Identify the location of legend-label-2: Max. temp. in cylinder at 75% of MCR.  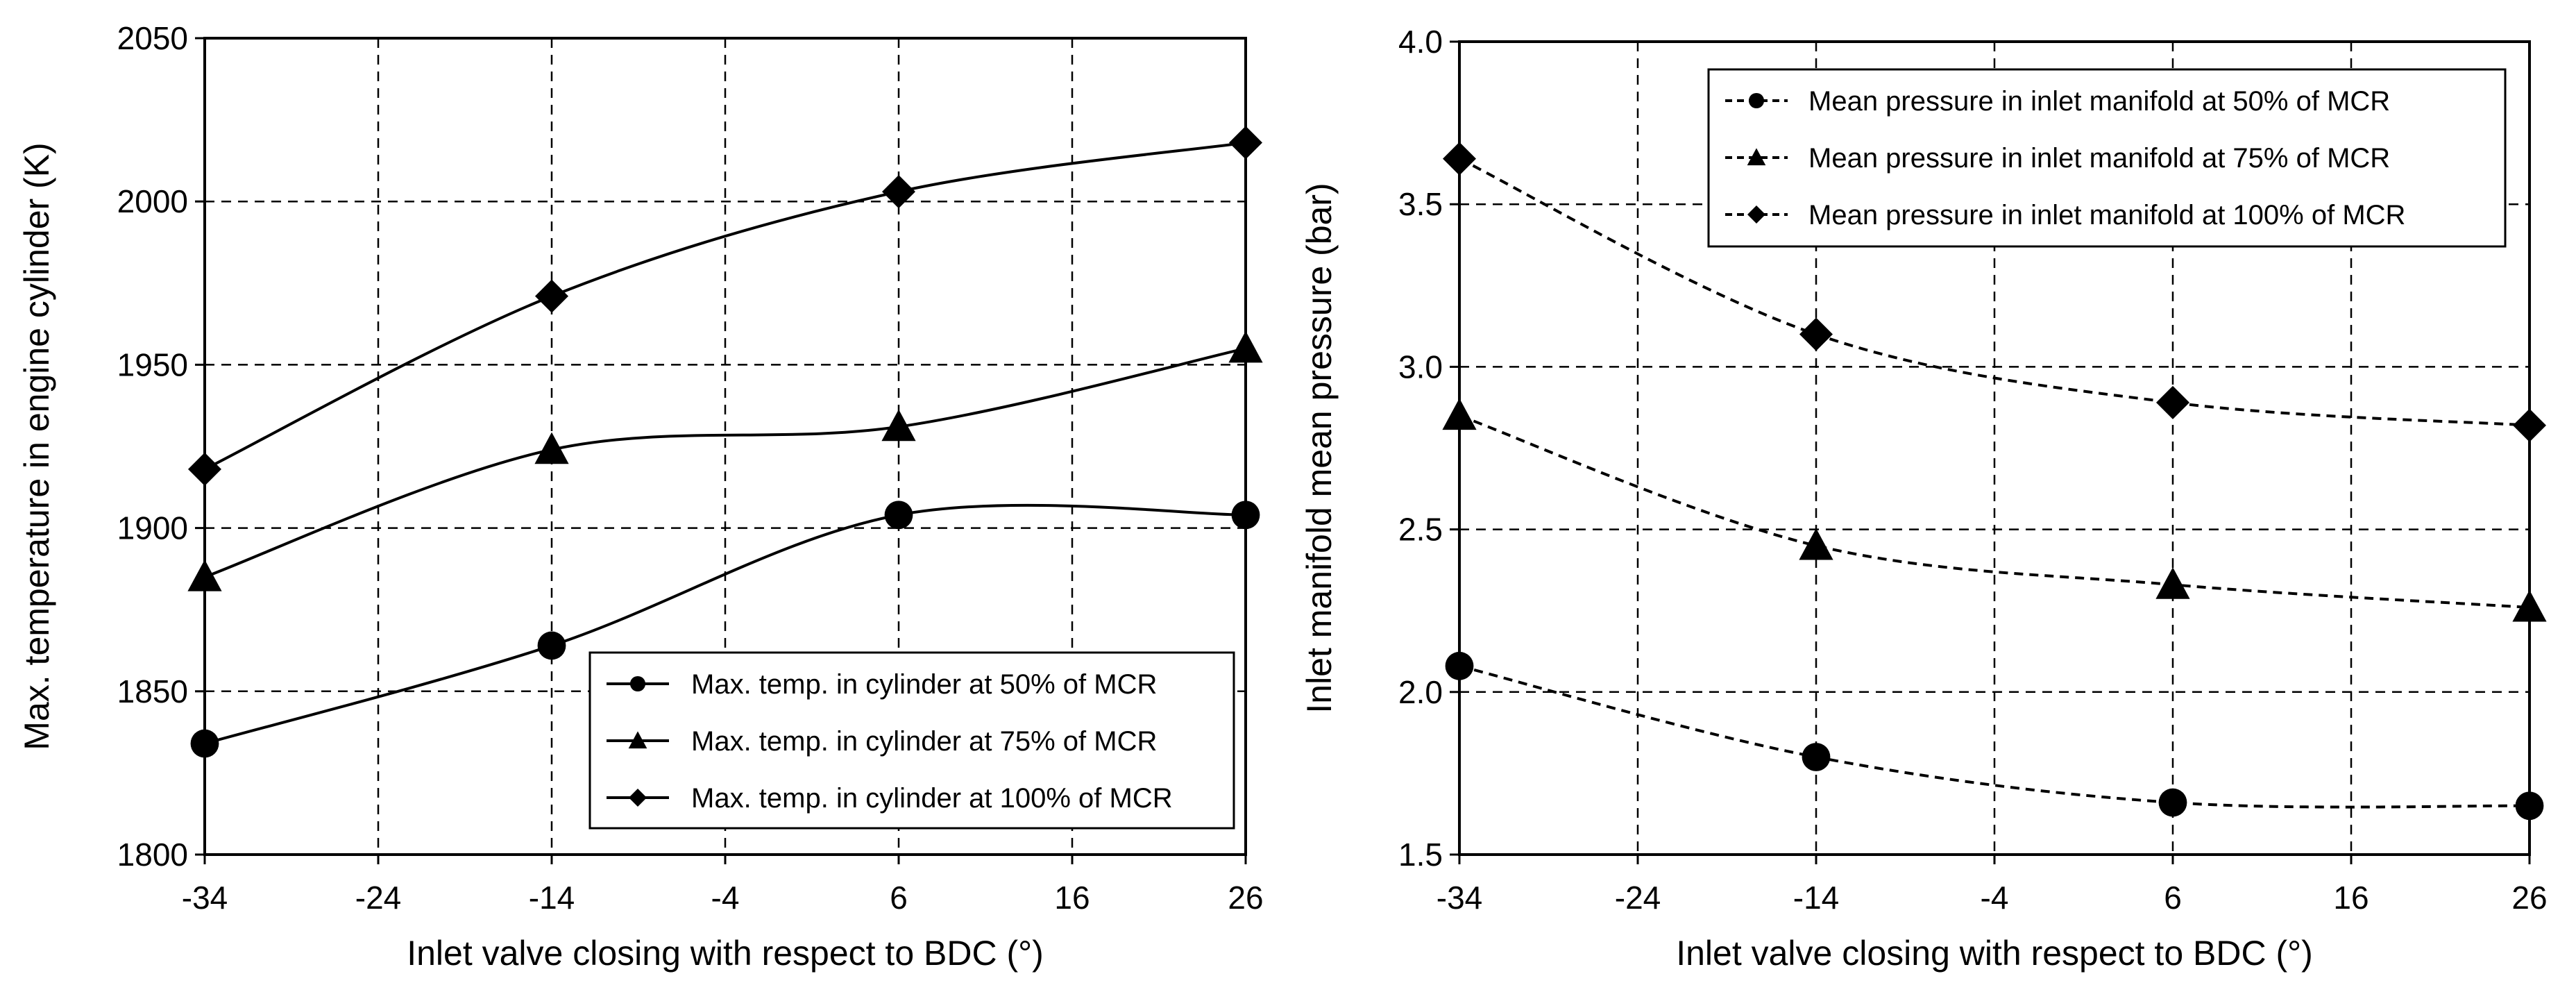
(924, 741).